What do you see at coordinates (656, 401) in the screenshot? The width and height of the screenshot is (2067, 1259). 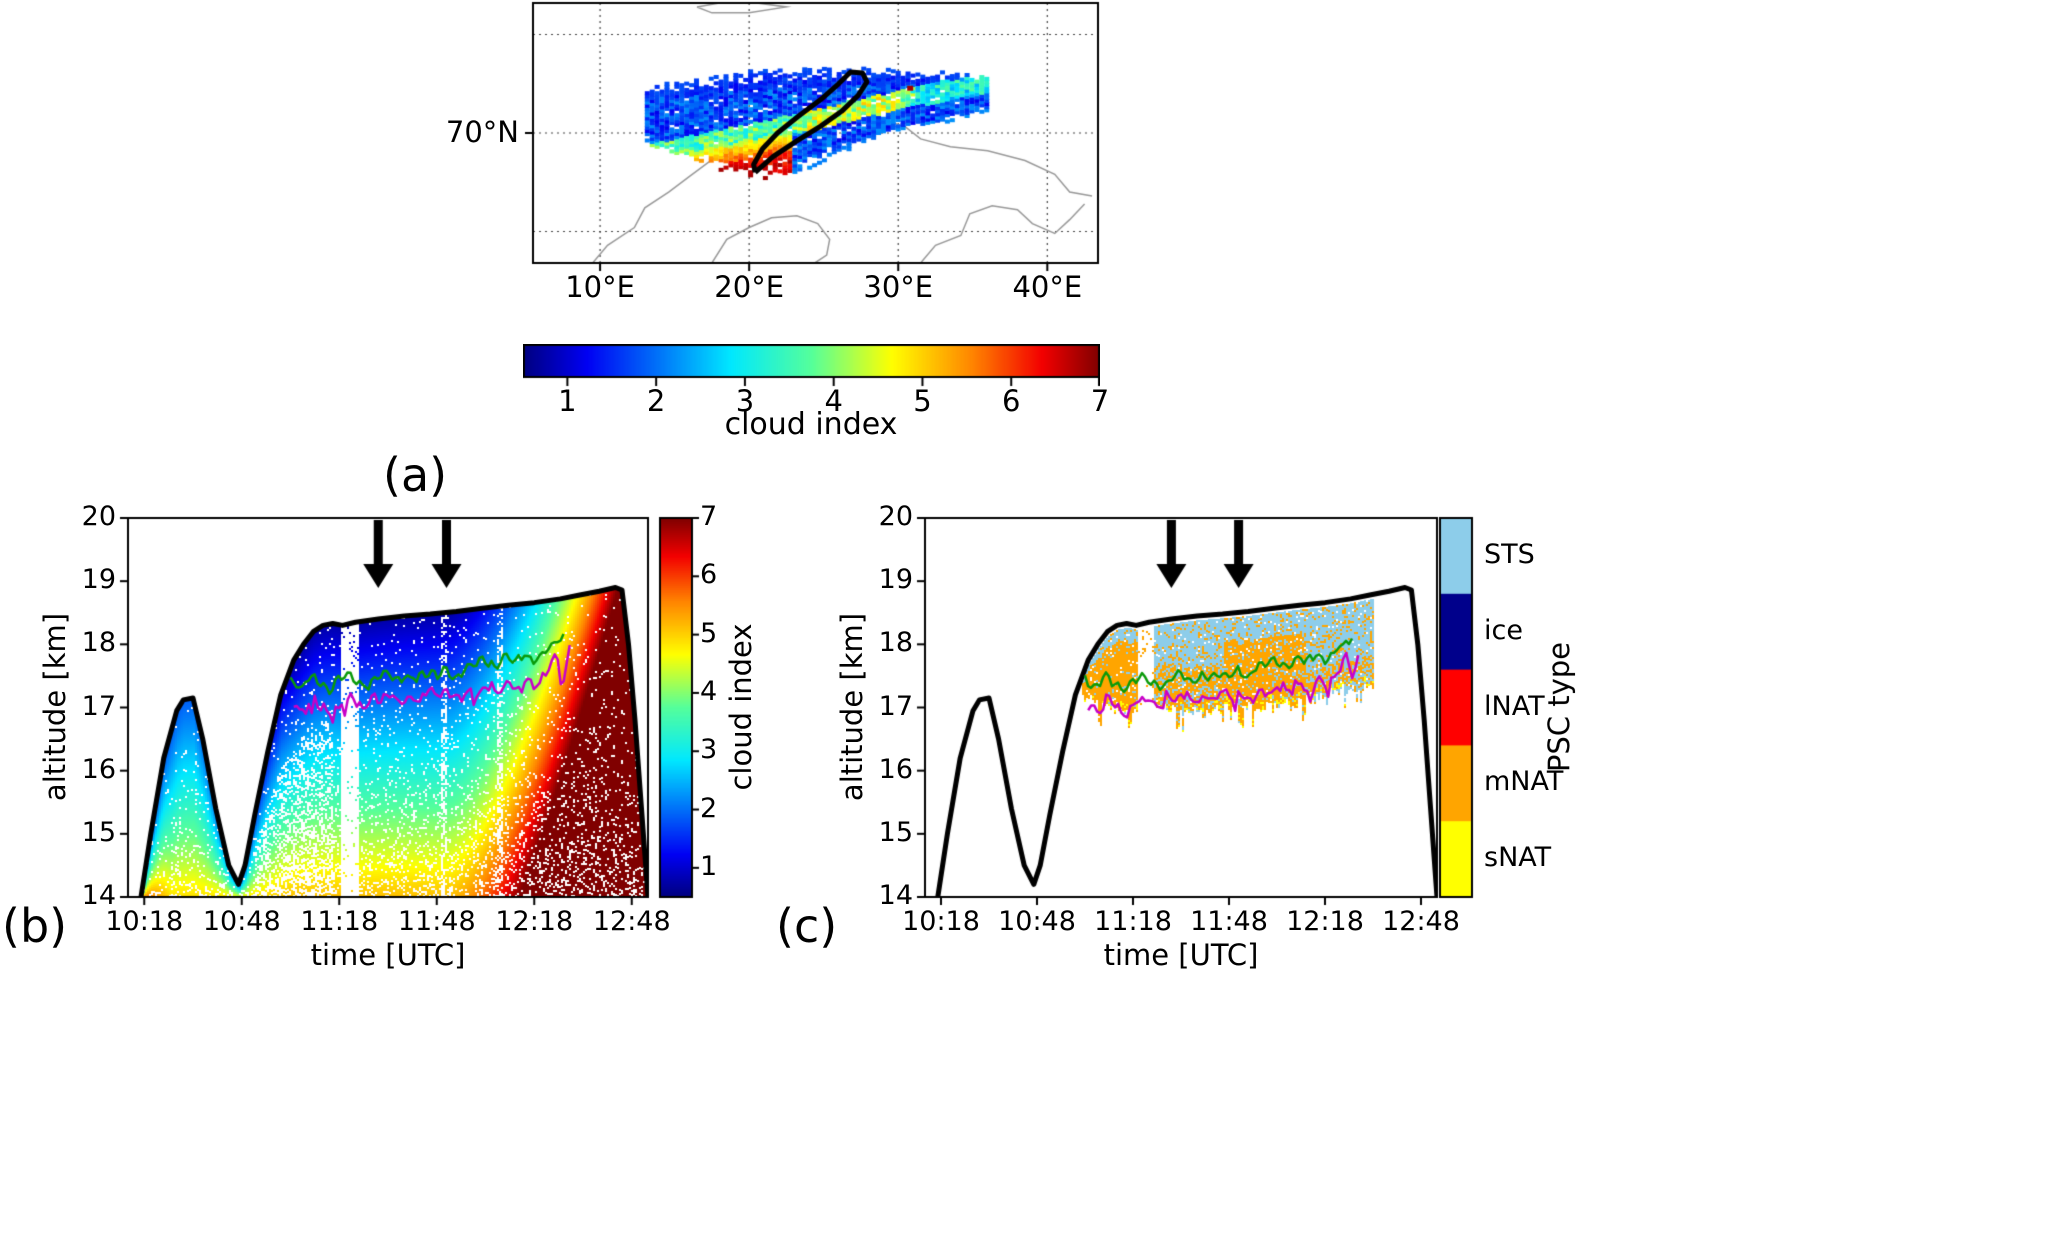 I see `colorbar-a-tick-label: 2` at bounding box center [656, 401].